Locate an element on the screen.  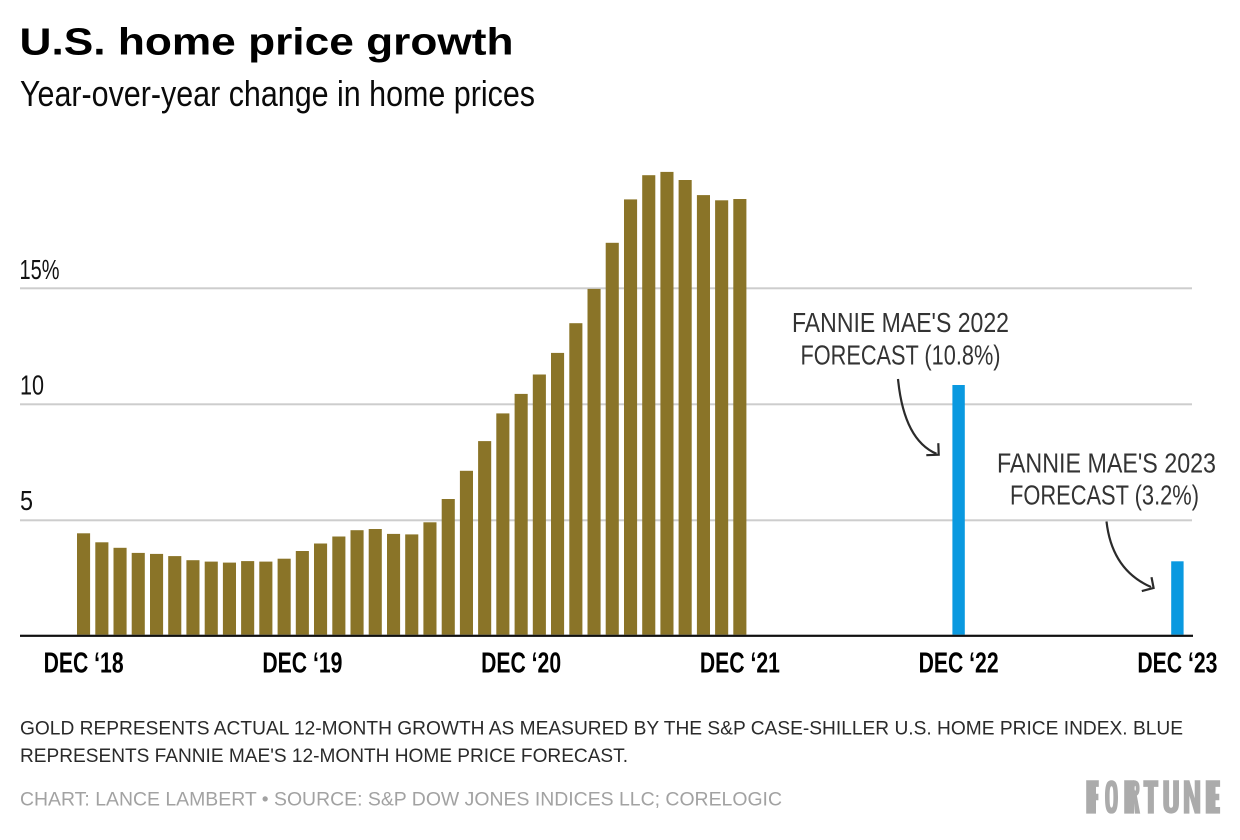
svg-text: U.S. home price growth is located at coordinates (267, 43).